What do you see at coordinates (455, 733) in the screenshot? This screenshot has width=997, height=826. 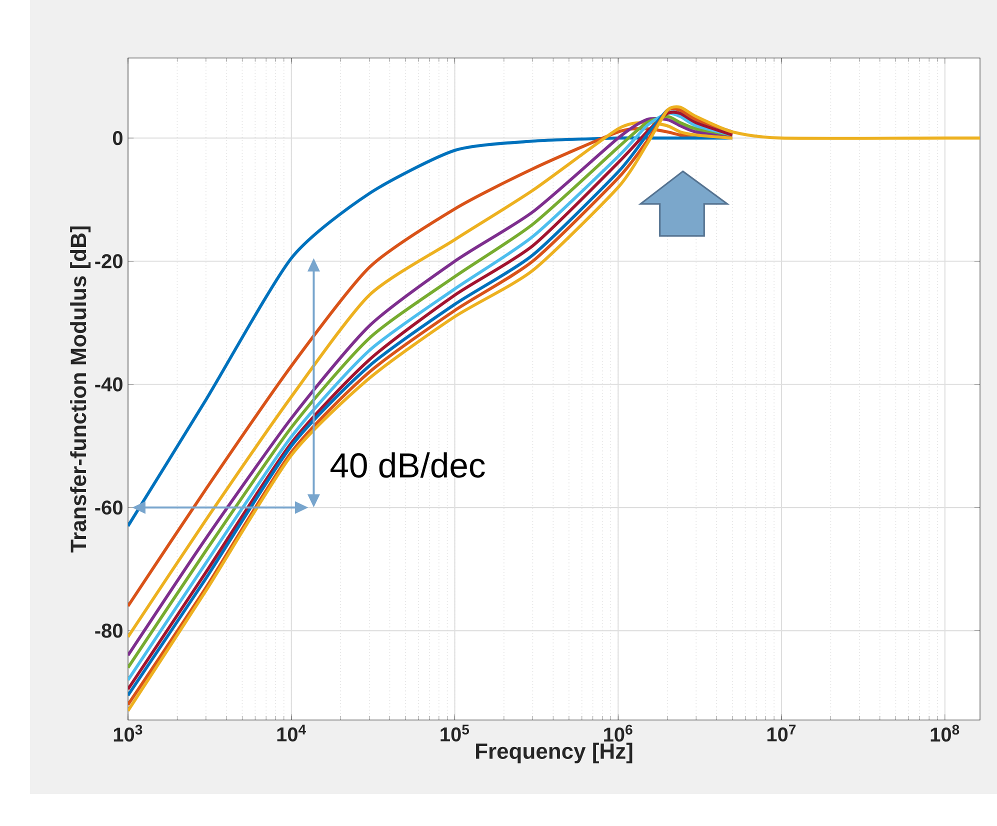 I see `x-tick-label: 10$^{5}$` at bounding box center [455, 733].